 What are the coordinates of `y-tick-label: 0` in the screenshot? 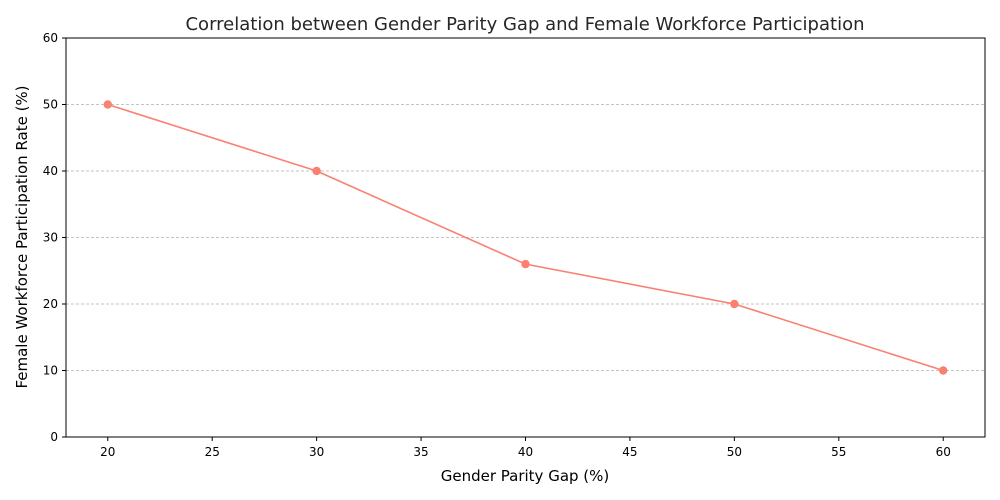 It's located at (54, 437).